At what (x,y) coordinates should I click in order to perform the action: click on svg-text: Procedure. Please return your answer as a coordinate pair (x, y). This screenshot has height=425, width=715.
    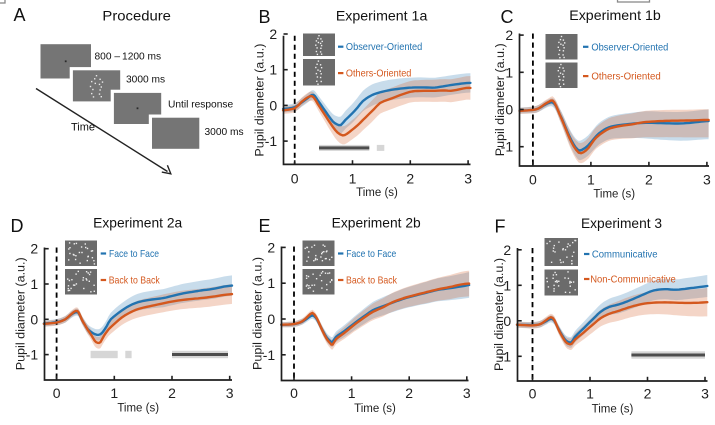
    Looking at the image, I should click on (136, 16).